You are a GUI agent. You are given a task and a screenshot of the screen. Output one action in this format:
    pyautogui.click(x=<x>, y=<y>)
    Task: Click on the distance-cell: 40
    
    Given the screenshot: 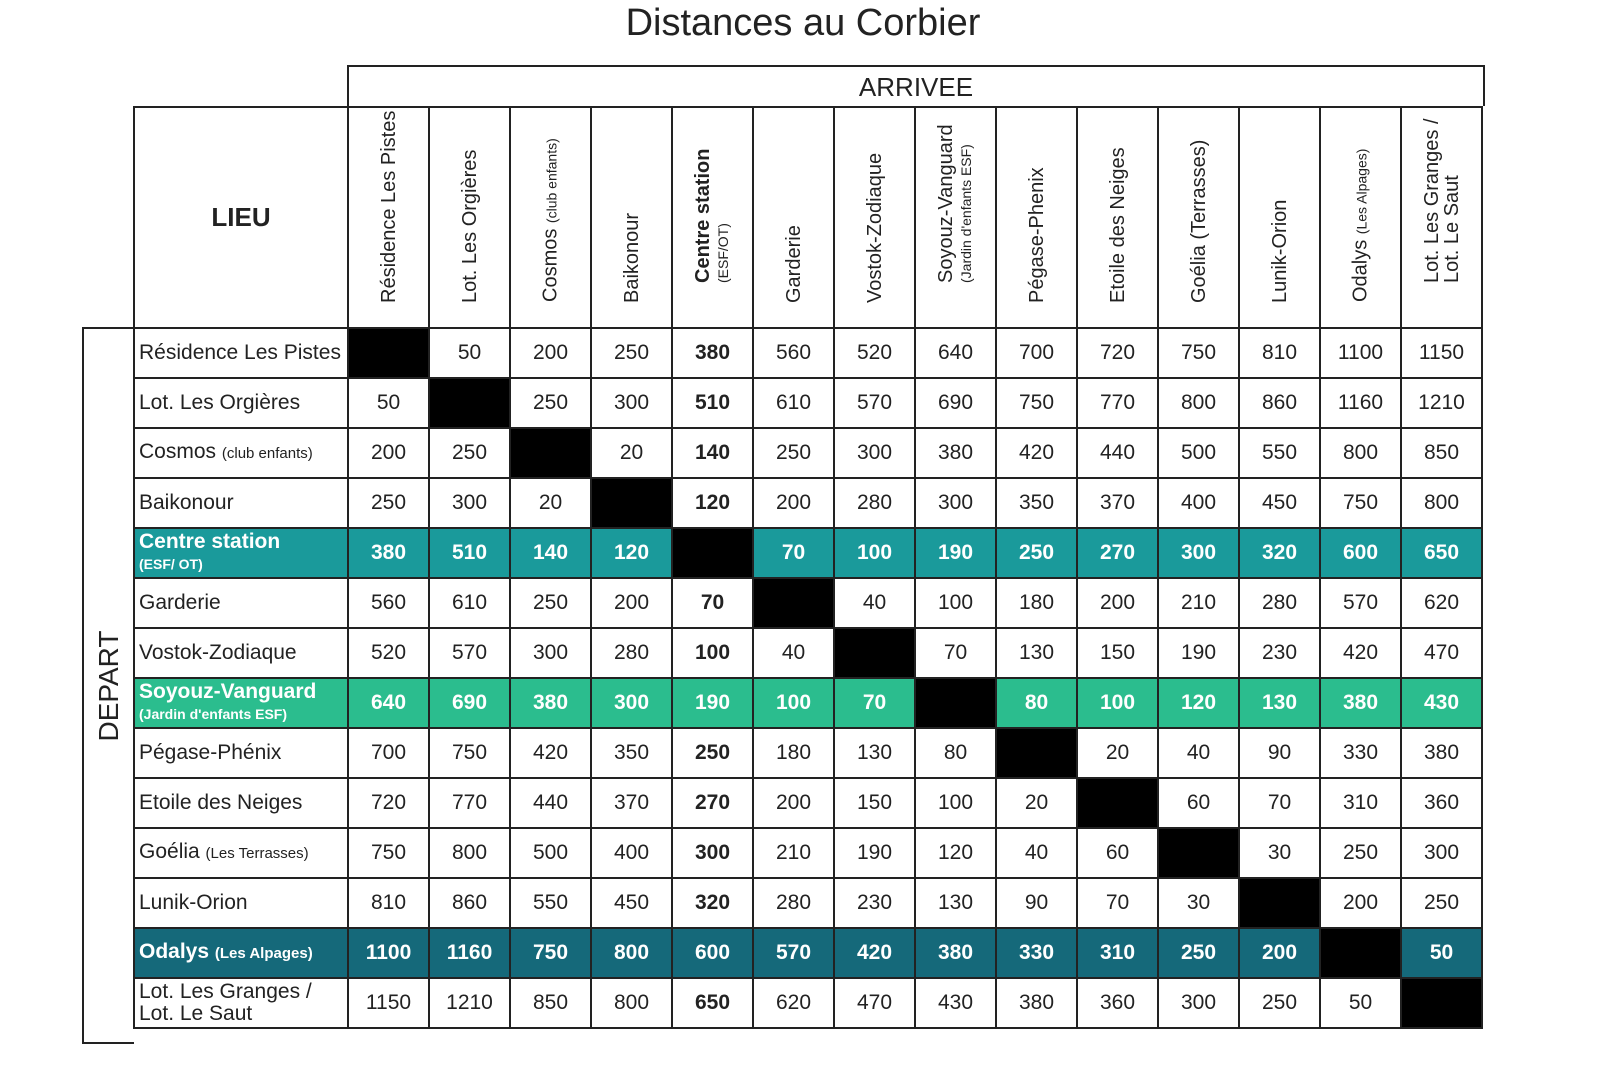 What is the action you would take?
    pyautogui.click(x=1036, y=853)
    